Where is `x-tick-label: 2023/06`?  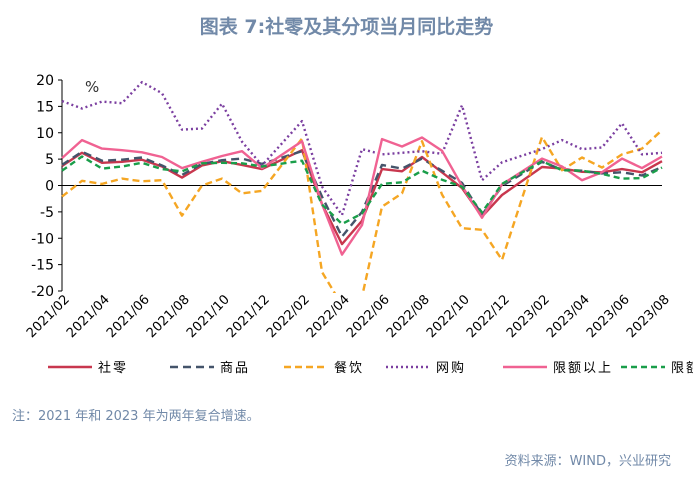
x-tick-label: 2023/06 is located at coordinates (608, 316).